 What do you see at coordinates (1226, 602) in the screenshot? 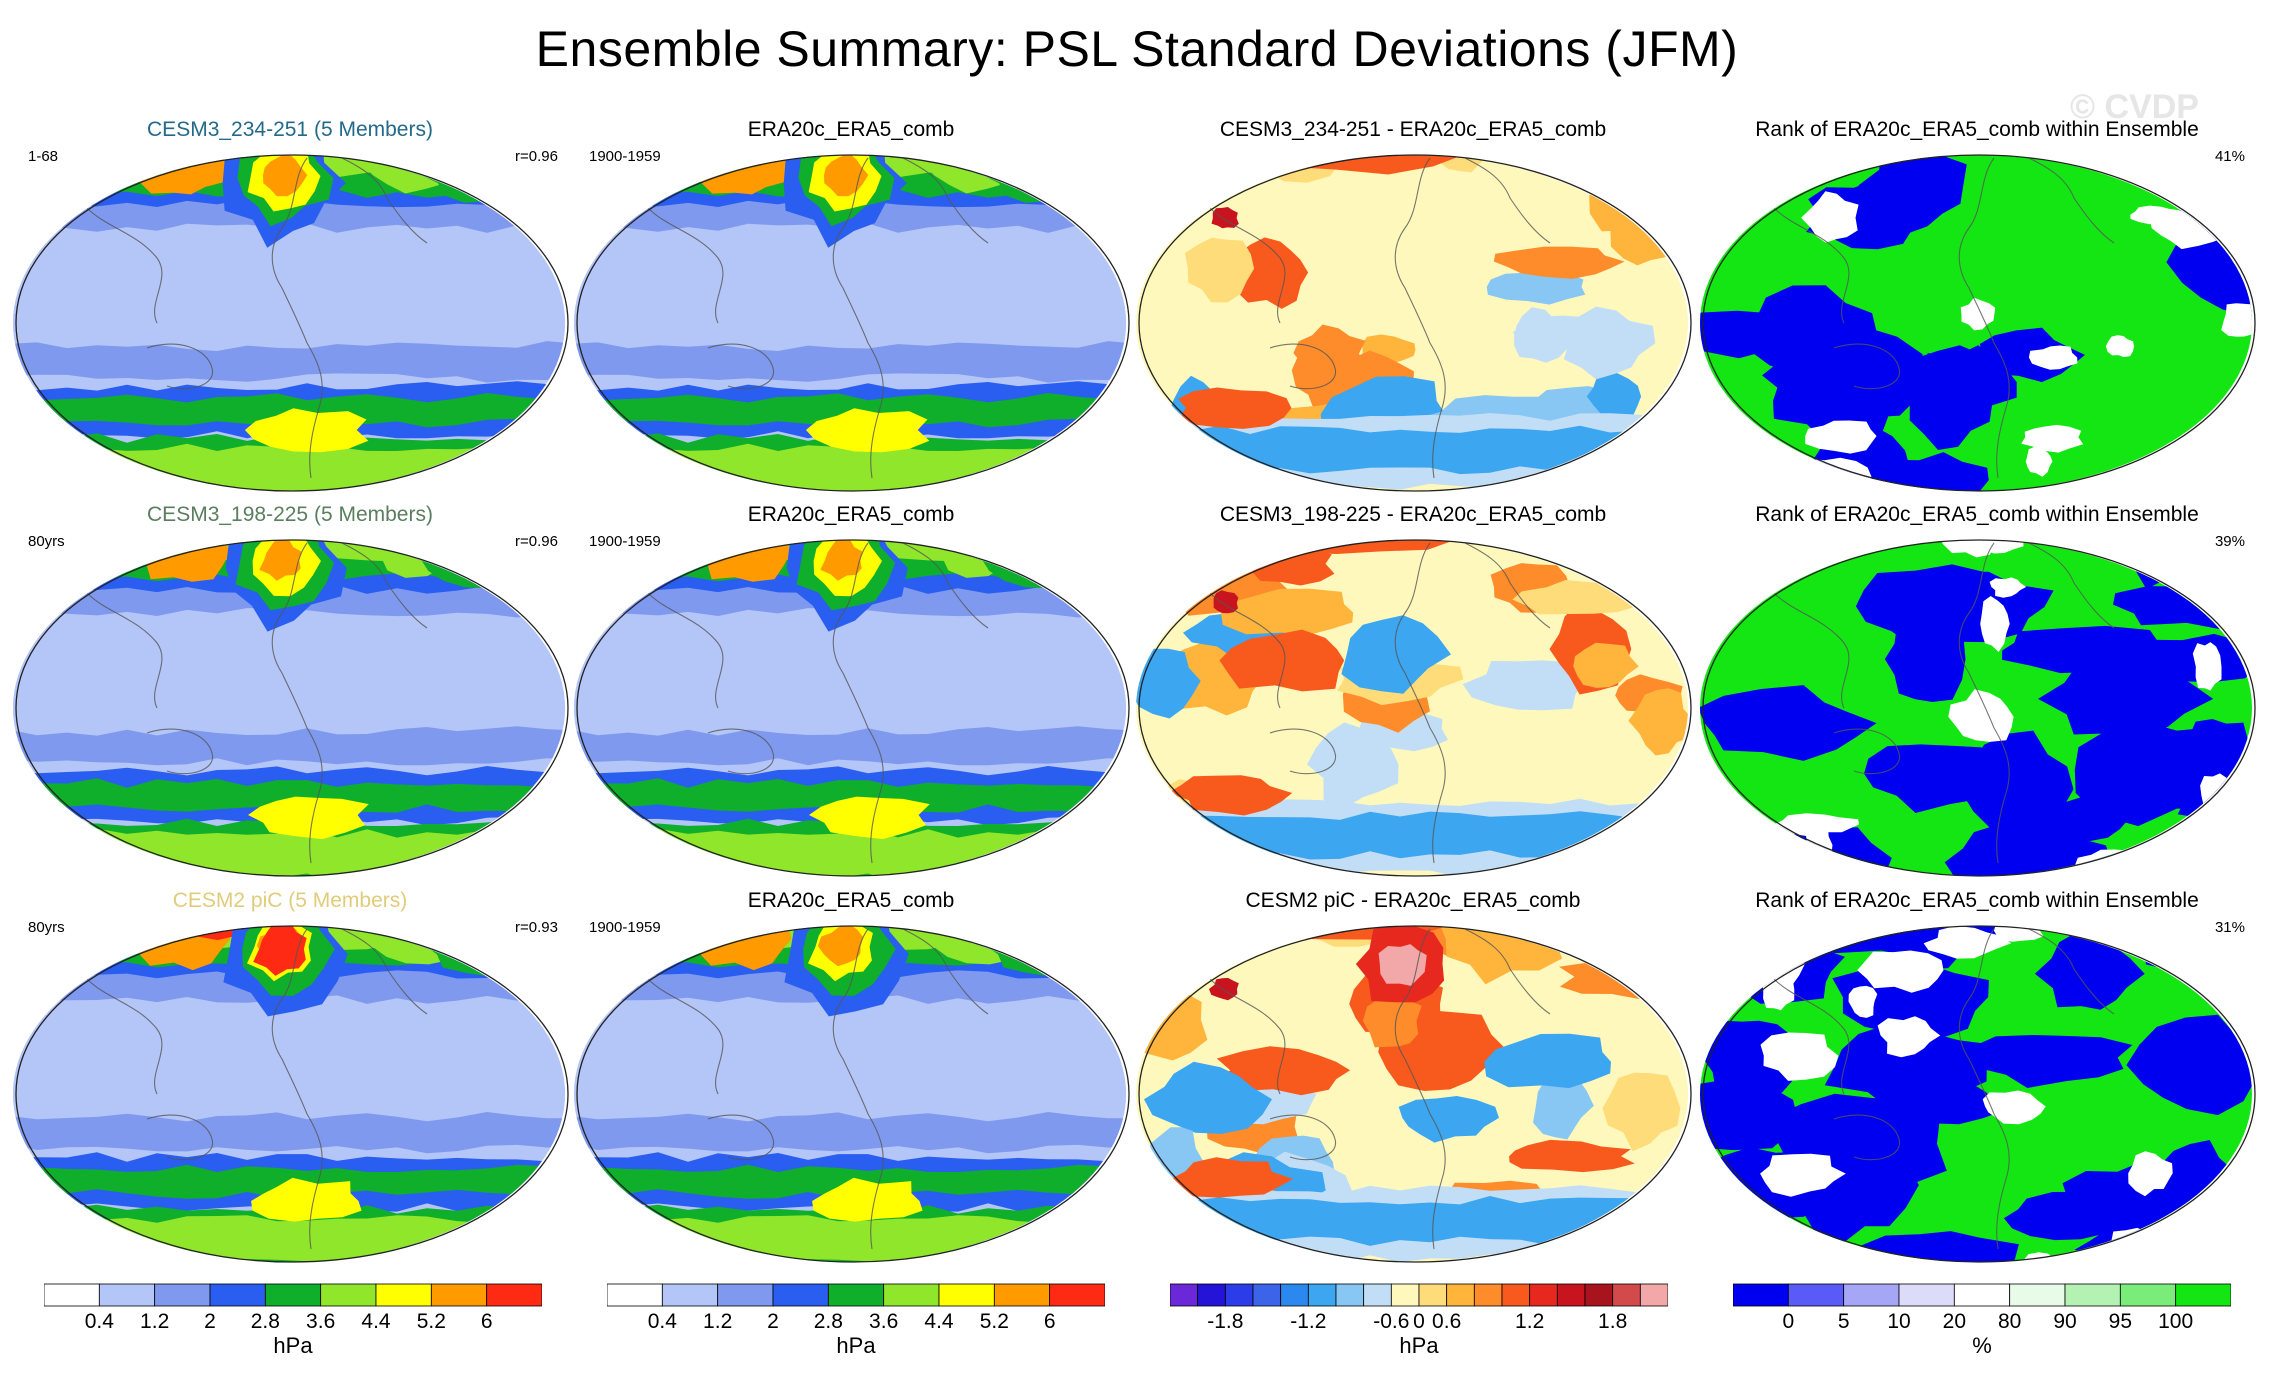
I see `field-tibet-spot` at bounding box center [1226, 602].